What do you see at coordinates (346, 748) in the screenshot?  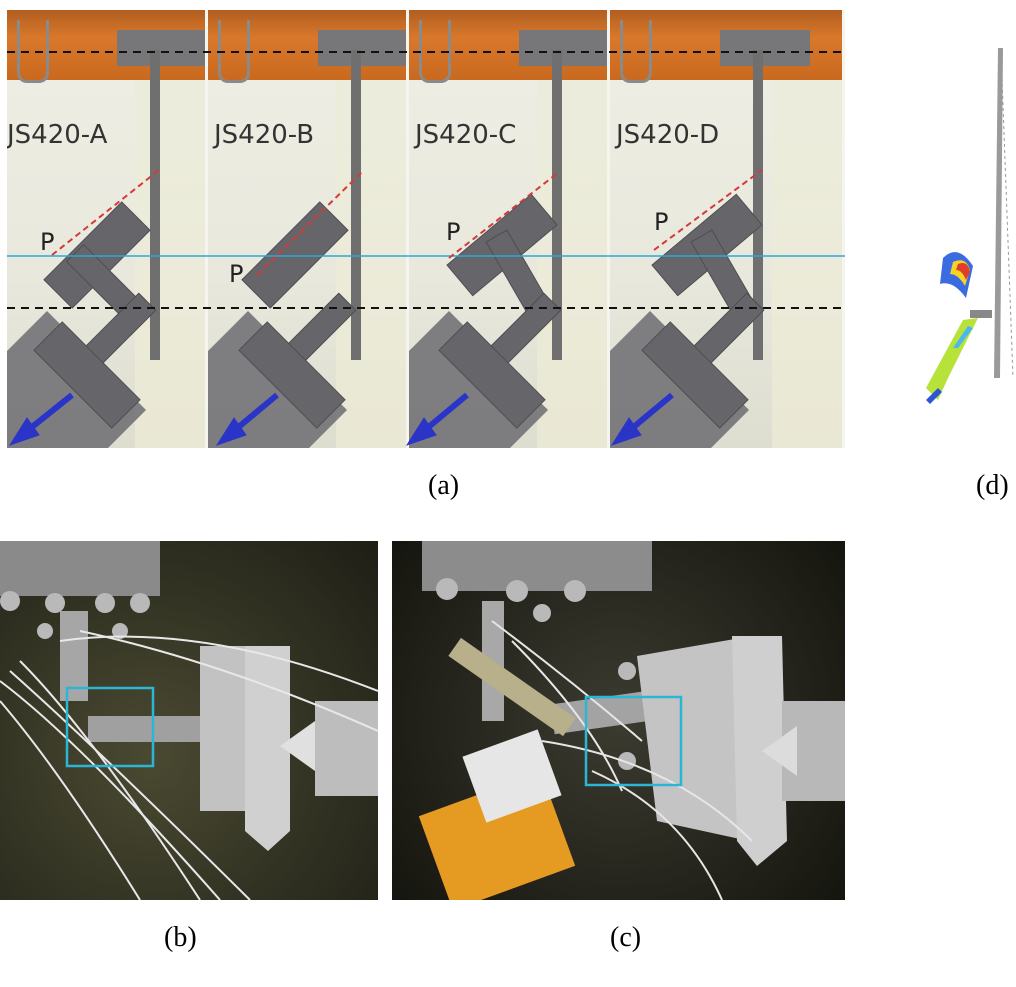 I see `loading-wedge` at bounding box center [346, 748].